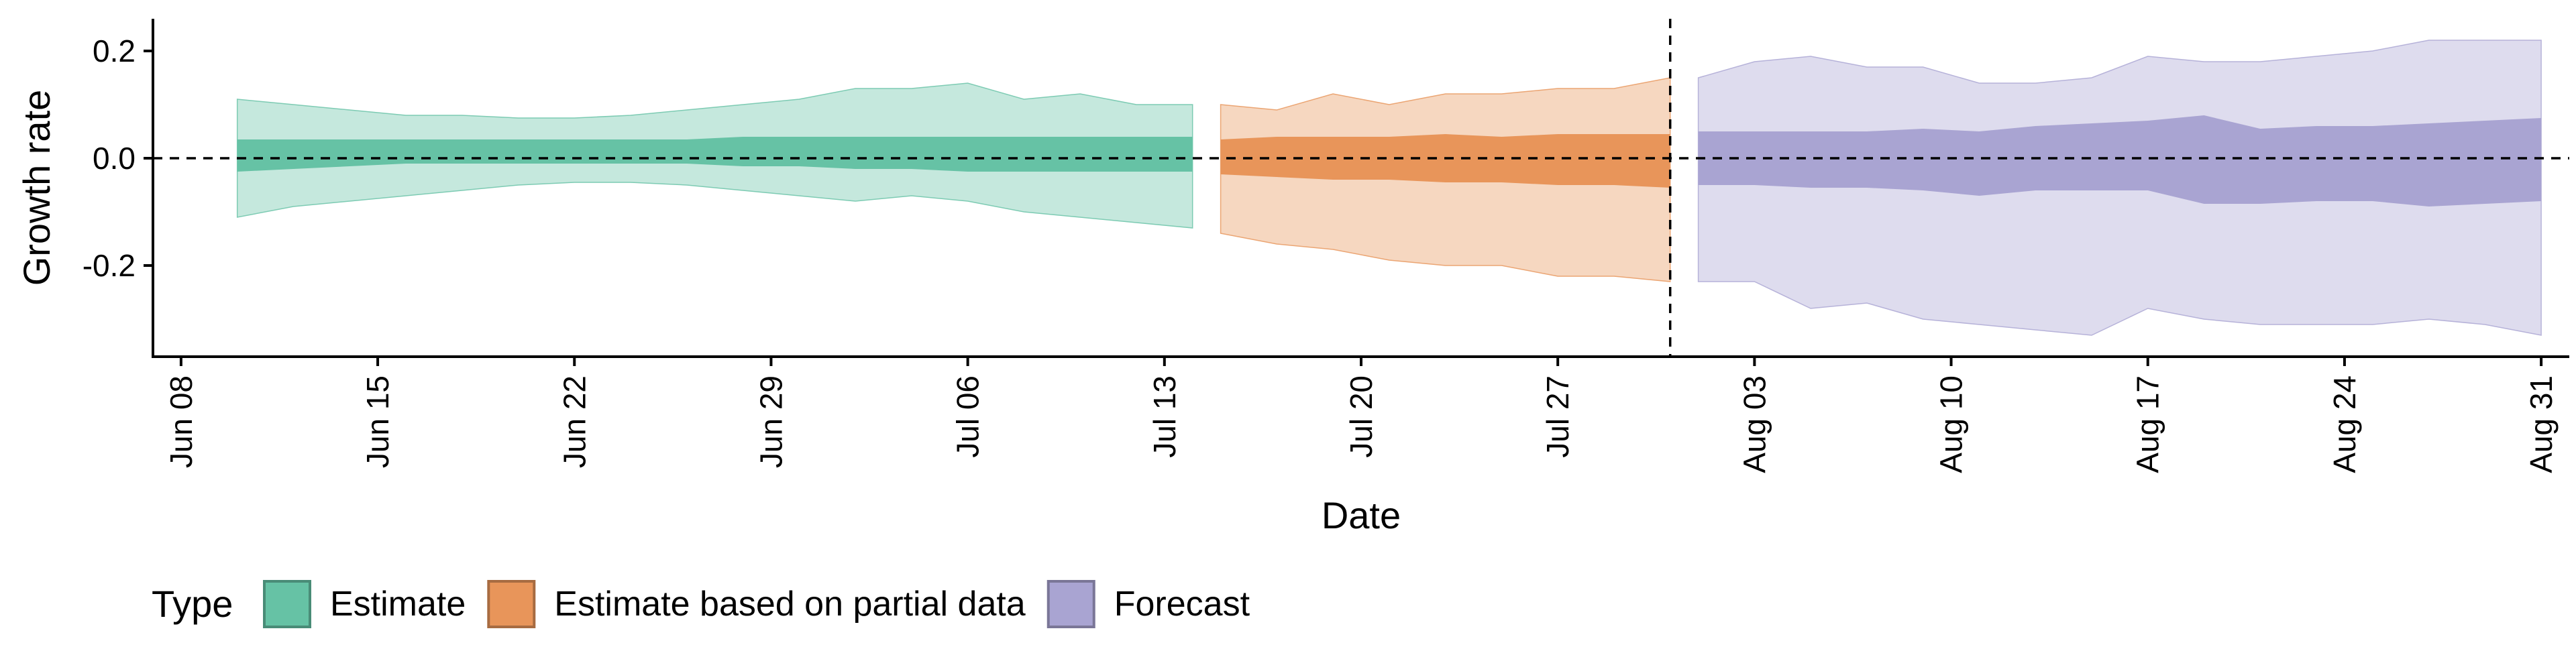 The width and height of the screenshot is (2576, 647). I want to click on band-inner-forecast, so click(2120, 161).